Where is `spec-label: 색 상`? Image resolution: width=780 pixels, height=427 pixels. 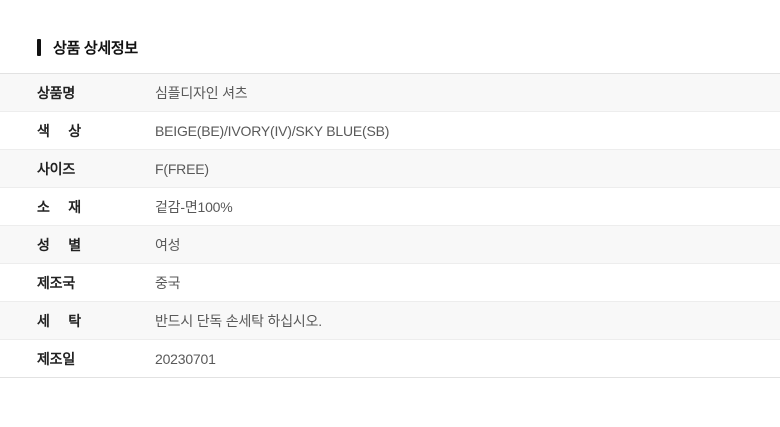 spec-label: 색 상 is located at coordinates (59, 130).